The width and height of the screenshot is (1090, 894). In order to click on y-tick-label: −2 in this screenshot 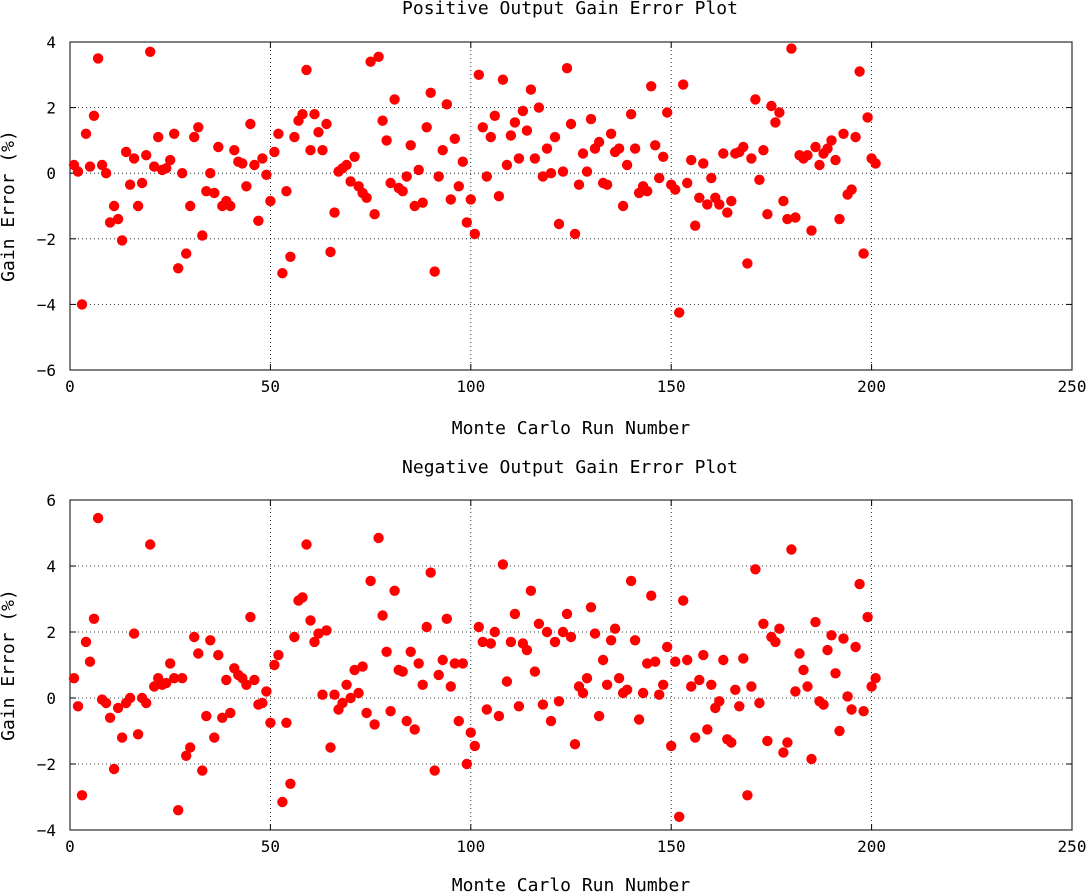, I will do `click(46, 239)`.